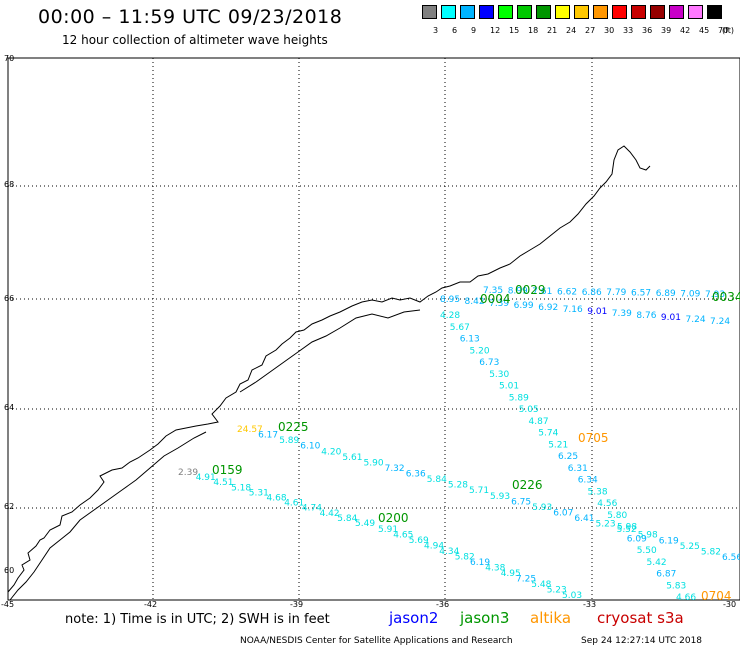  What do you see at coordinates (374, 463) in the screenshot?
I see `wave-height-value: 5.90` at bounding box center [374, 463].